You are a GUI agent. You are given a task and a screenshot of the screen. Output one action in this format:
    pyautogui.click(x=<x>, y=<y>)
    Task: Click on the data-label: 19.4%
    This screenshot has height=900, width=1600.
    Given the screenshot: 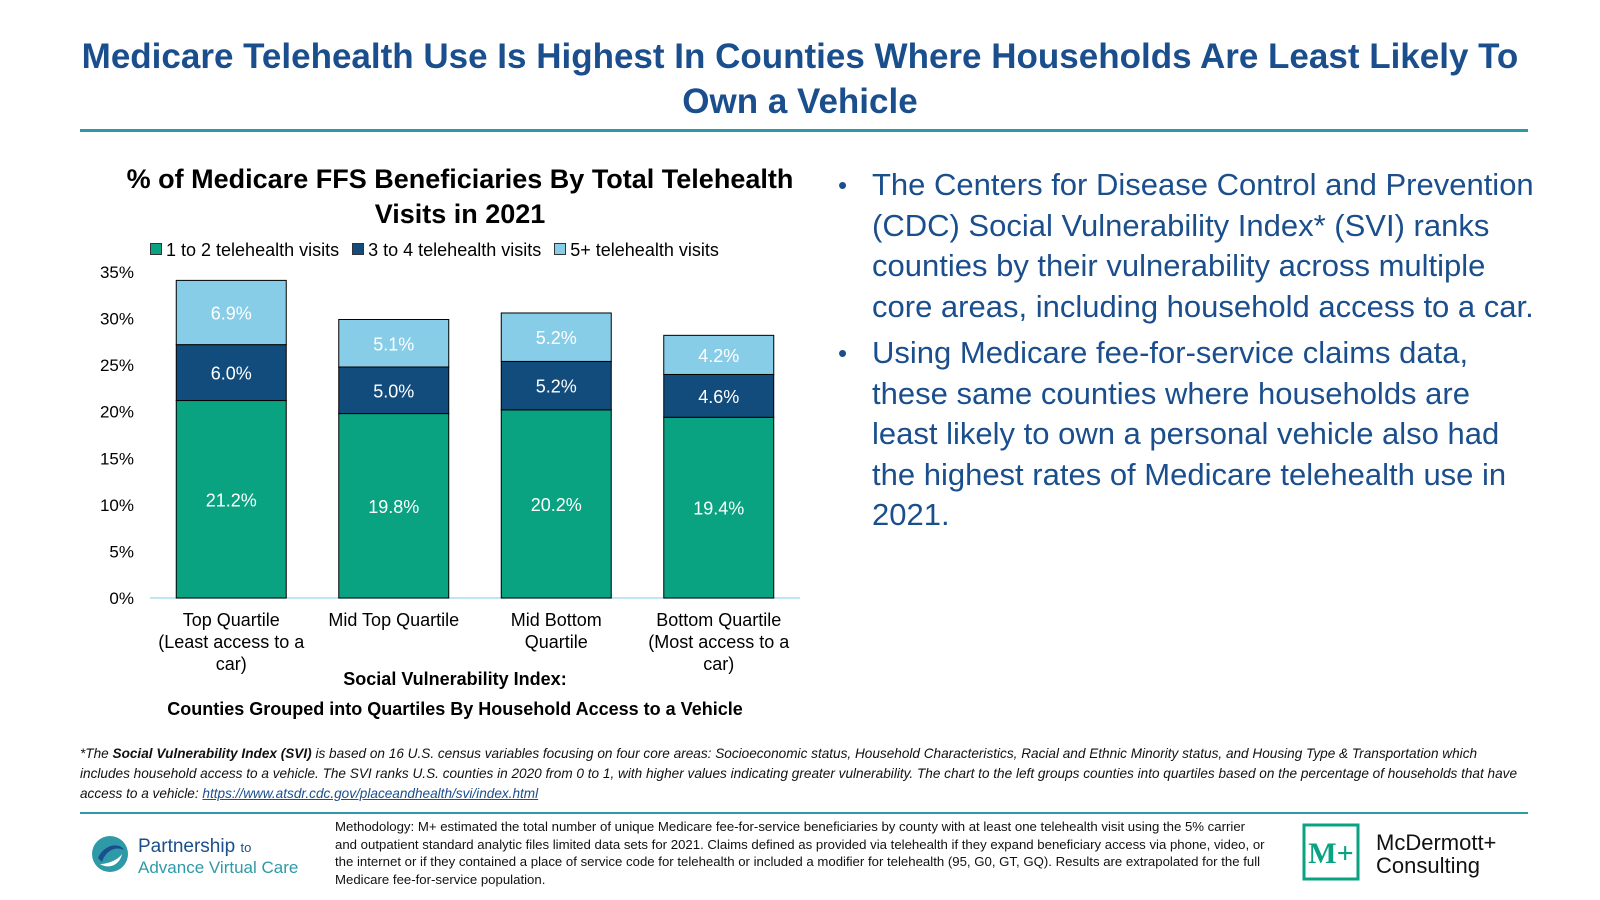 What is the action you would take?
    pyautogui.click(x=718, y=509)
    